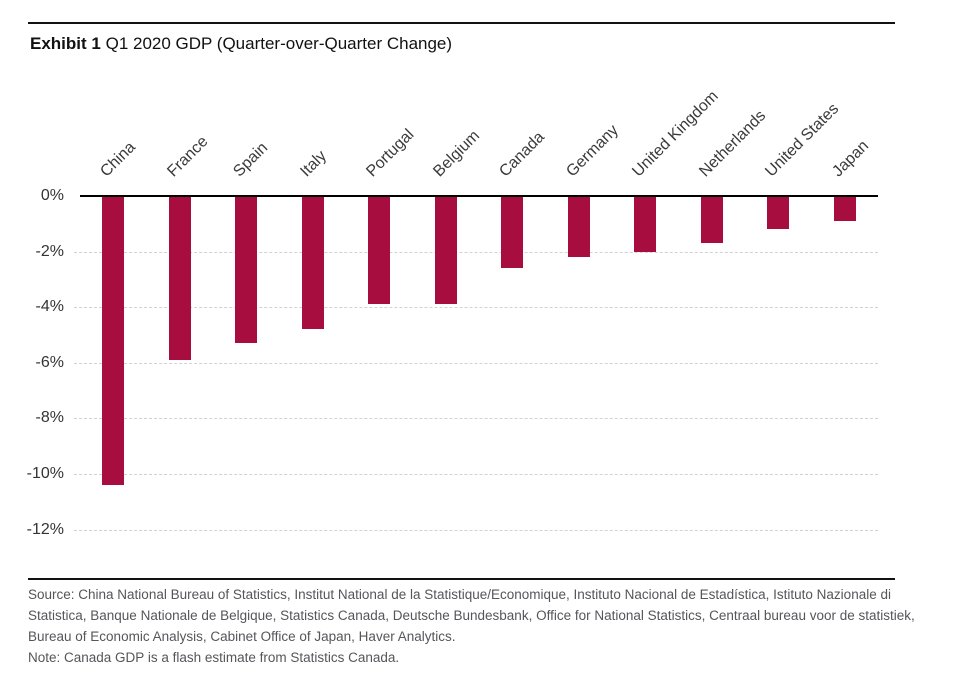 This screenshot has height=673, width=958. What do you see at coordinates (778, 213) in the screenshot?
I see `bar-united-states` at bounding box center [778, 213].